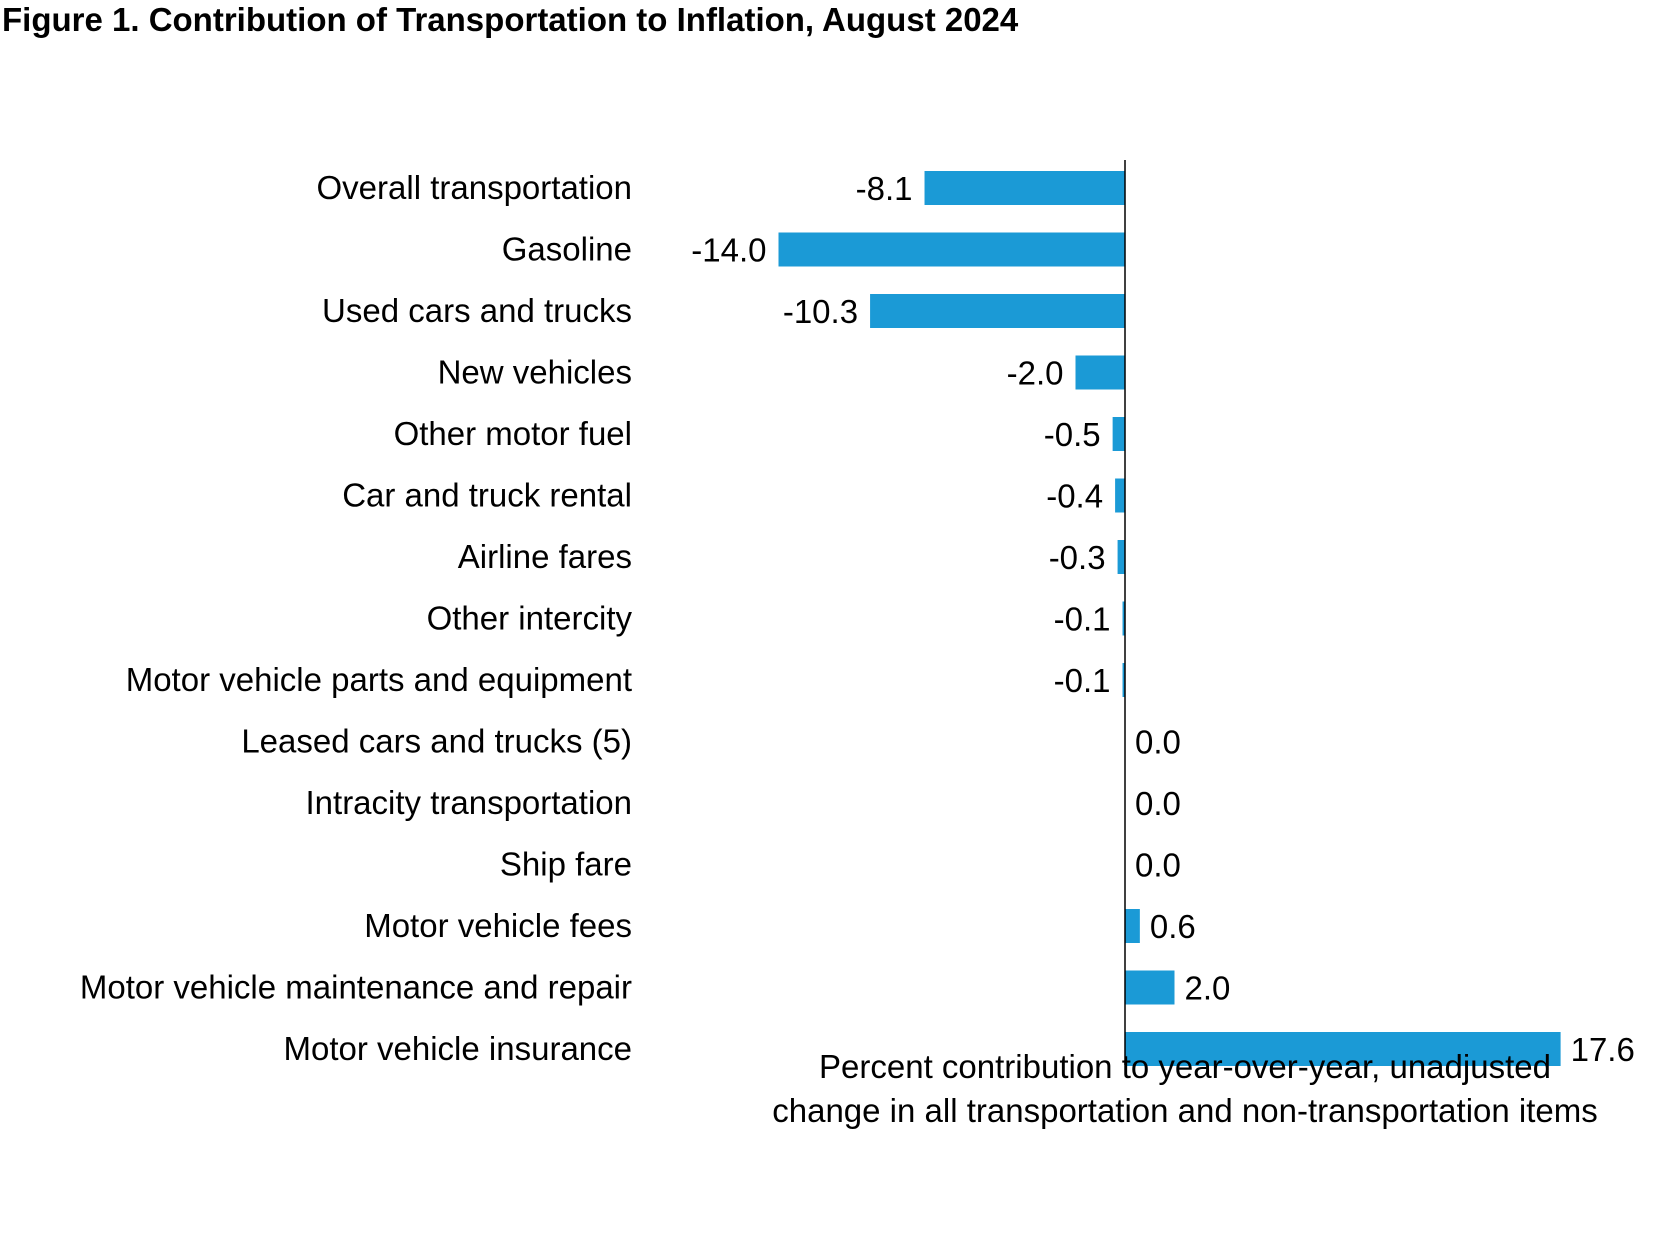 The image size is (1662, 1258). I want to click on category-label-new-vehicles: New vehicles, so click(535, 372).